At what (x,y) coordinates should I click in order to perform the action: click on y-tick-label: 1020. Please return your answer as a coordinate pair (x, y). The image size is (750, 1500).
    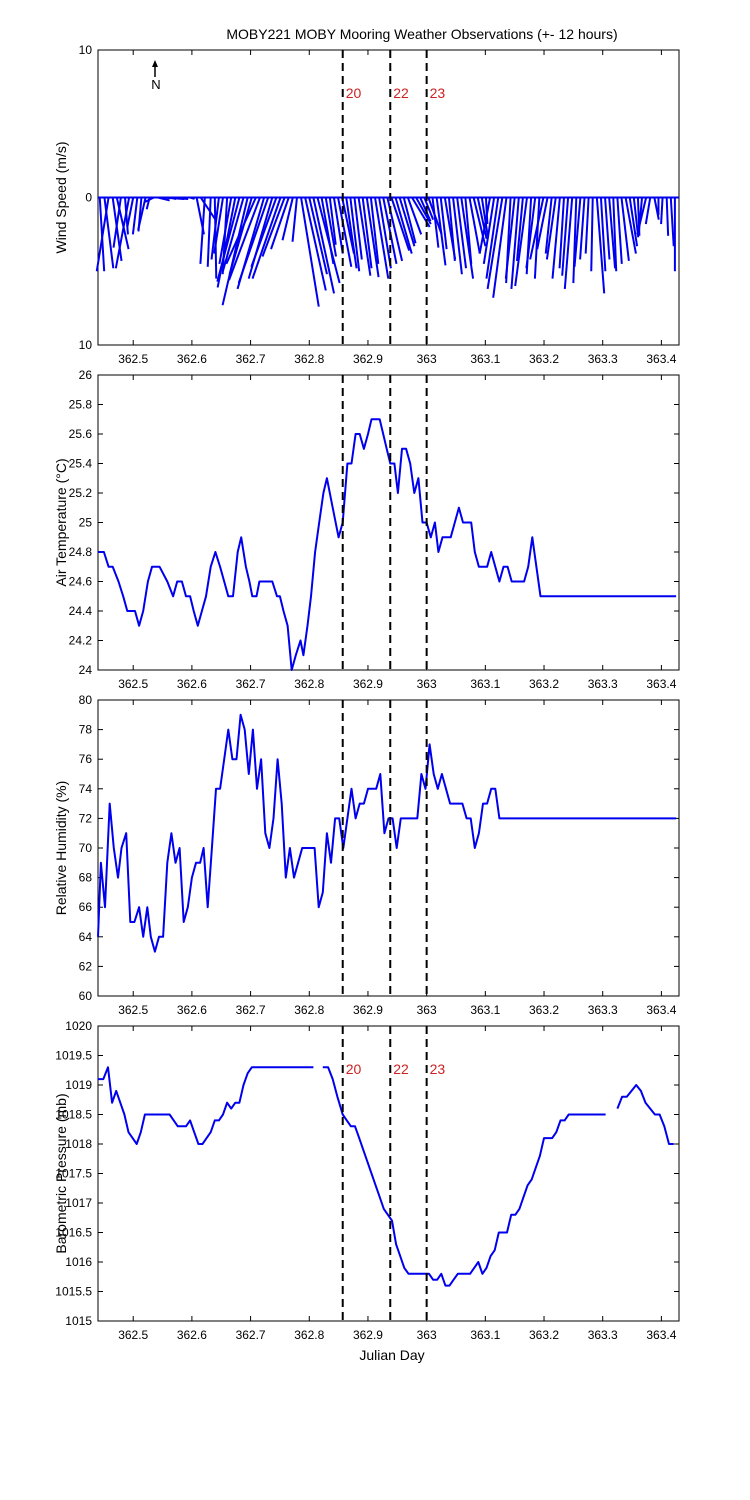
    Looking at the image, I should click on (78, 1026).